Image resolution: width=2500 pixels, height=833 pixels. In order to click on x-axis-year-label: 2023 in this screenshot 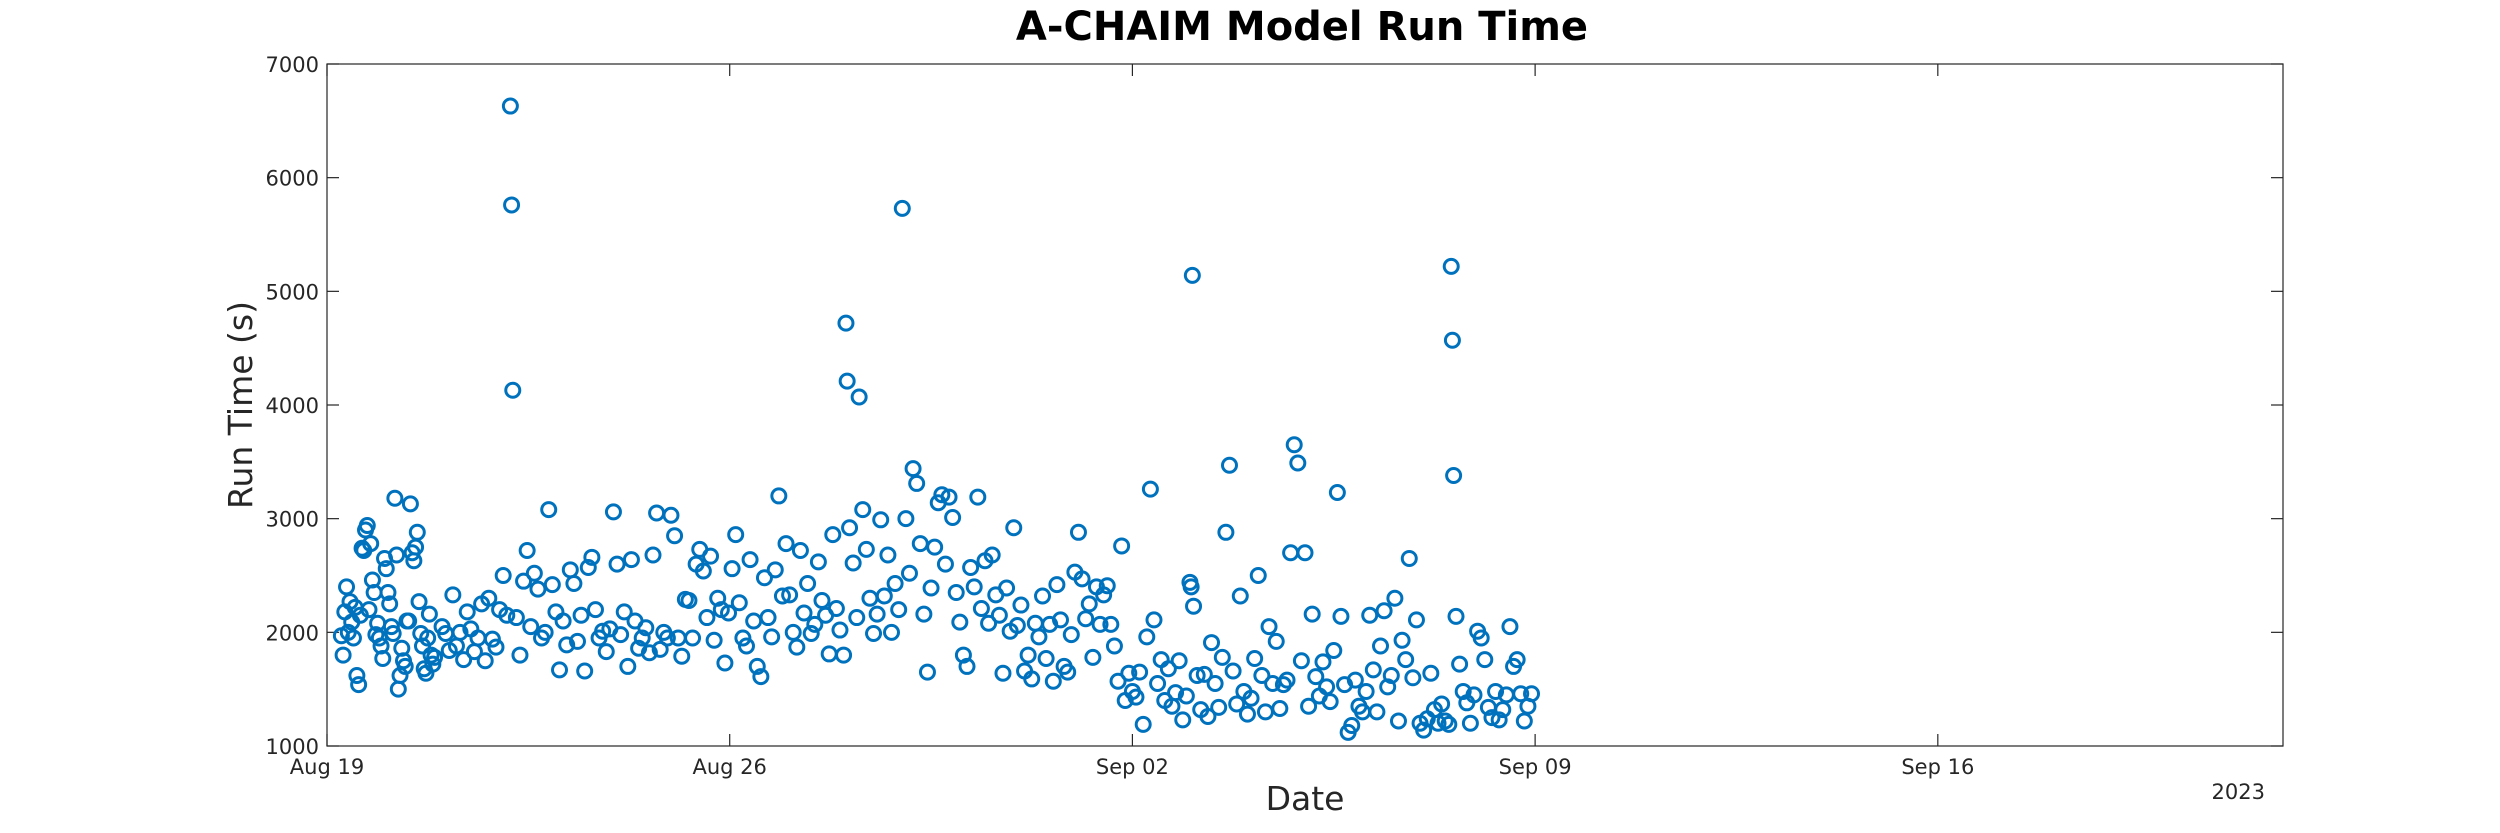, I will do `click(2238, 792)`.